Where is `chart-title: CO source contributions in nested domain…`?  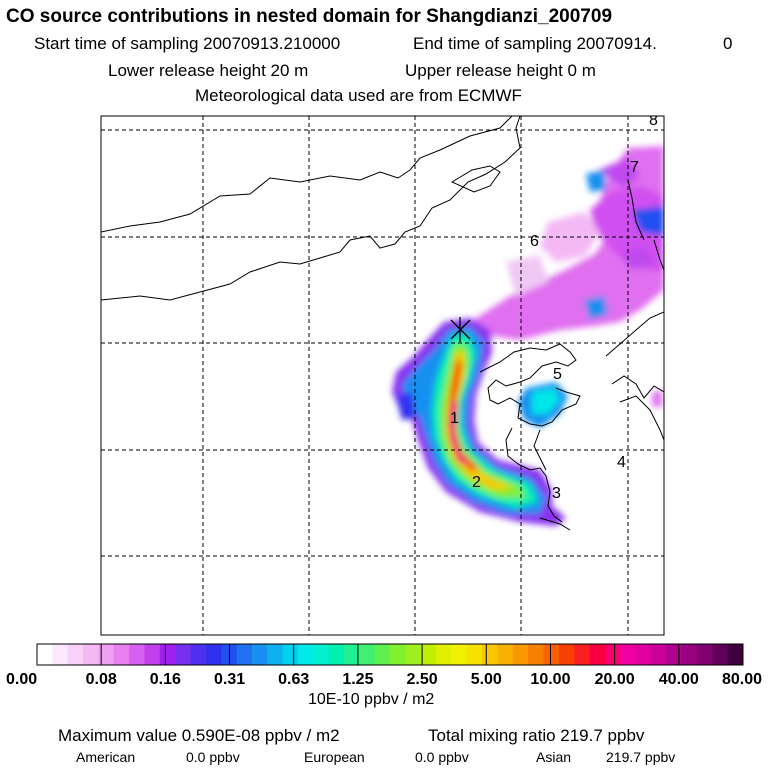
chart-title: CO source contributions in nested domain… is located at coordinates (309, 16).